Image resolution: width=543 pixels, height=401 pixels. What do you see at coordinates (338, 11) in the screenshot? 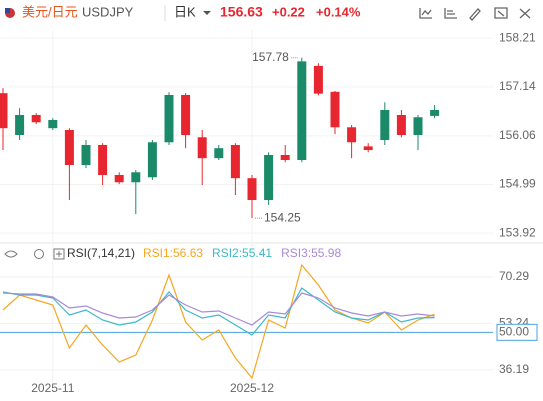
I see `change-percent: +0.14%` at bounding box center [338, 11].